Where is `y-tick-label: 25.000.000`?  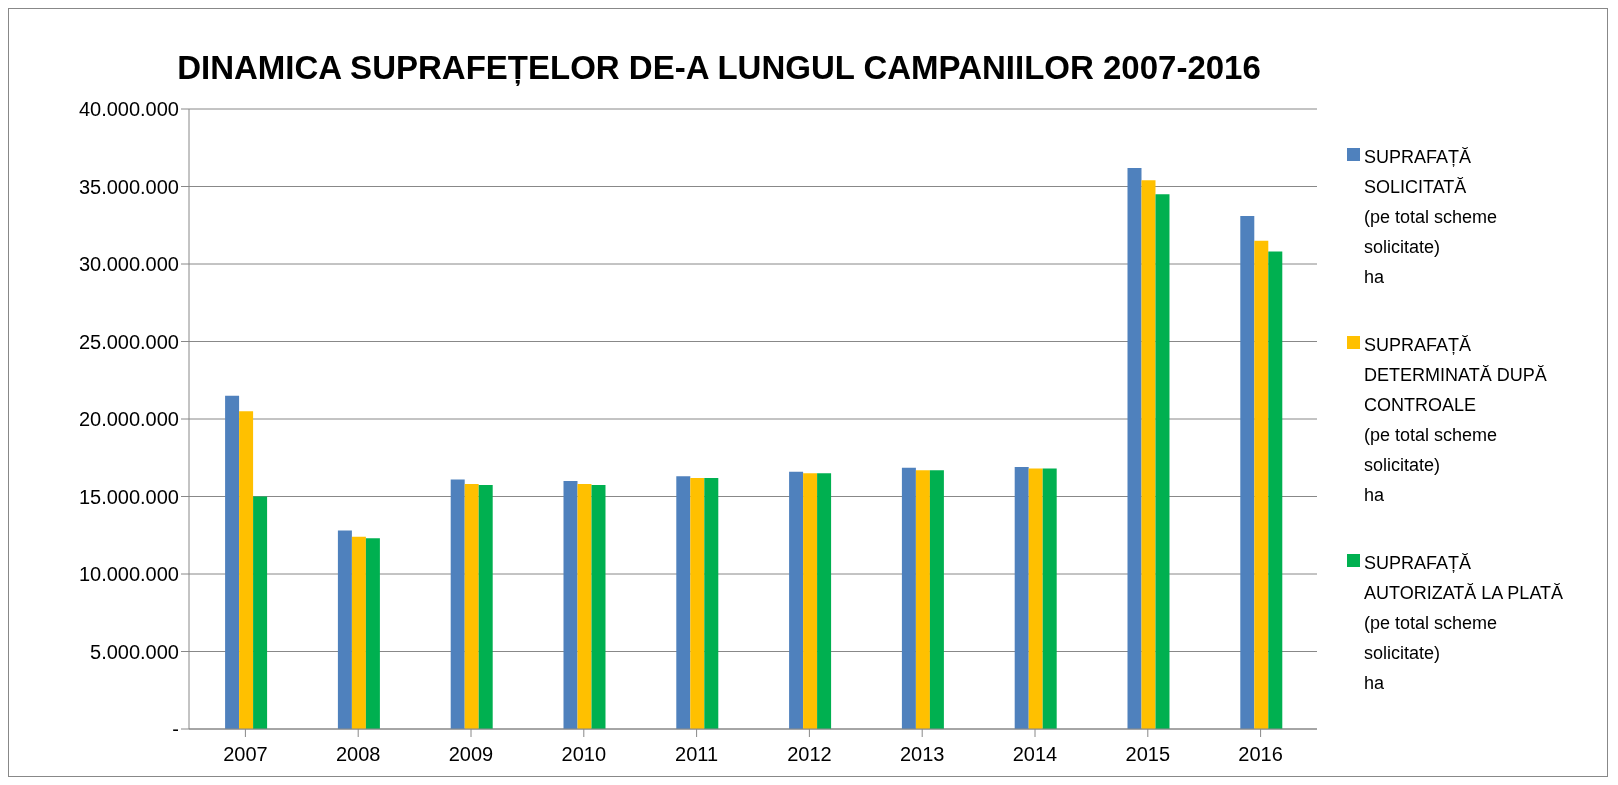 y-tick-label: 25.000.000 is located at coordinates (128, 341).